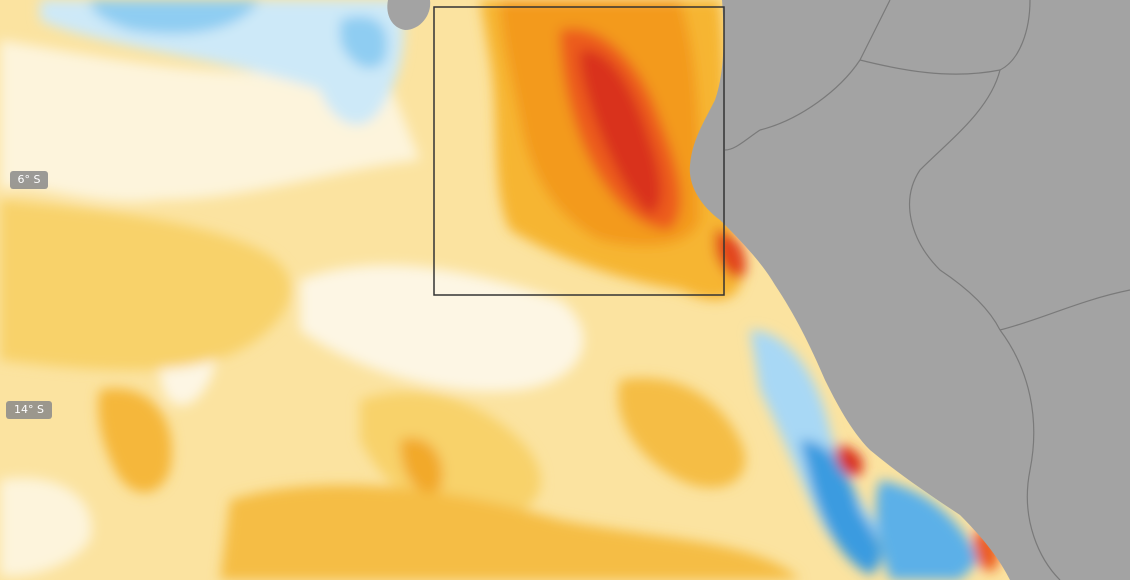 The width and height of the screenshot is (1130, 580). I want to click on latitude-label: 6° S, so click(29, 179).